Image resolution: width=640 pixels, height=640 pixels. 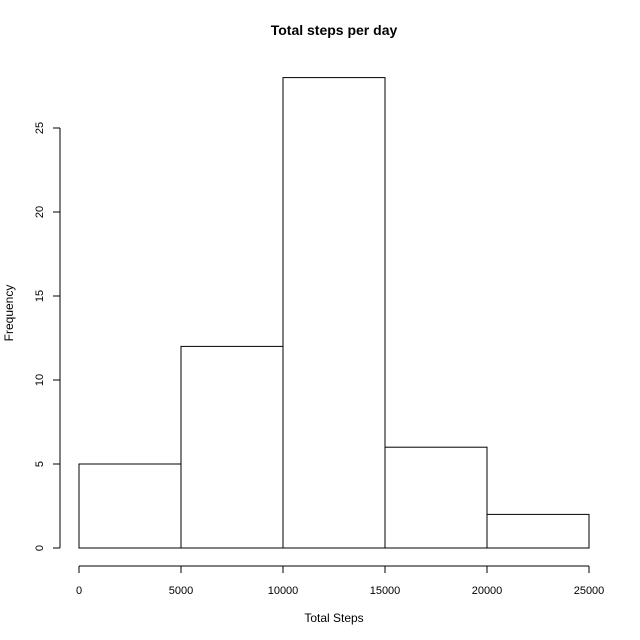 What do you see at coordinates (40, 548) in the screenshot?
I see `y-tick-label: 0` at bounding box center [40, 548].